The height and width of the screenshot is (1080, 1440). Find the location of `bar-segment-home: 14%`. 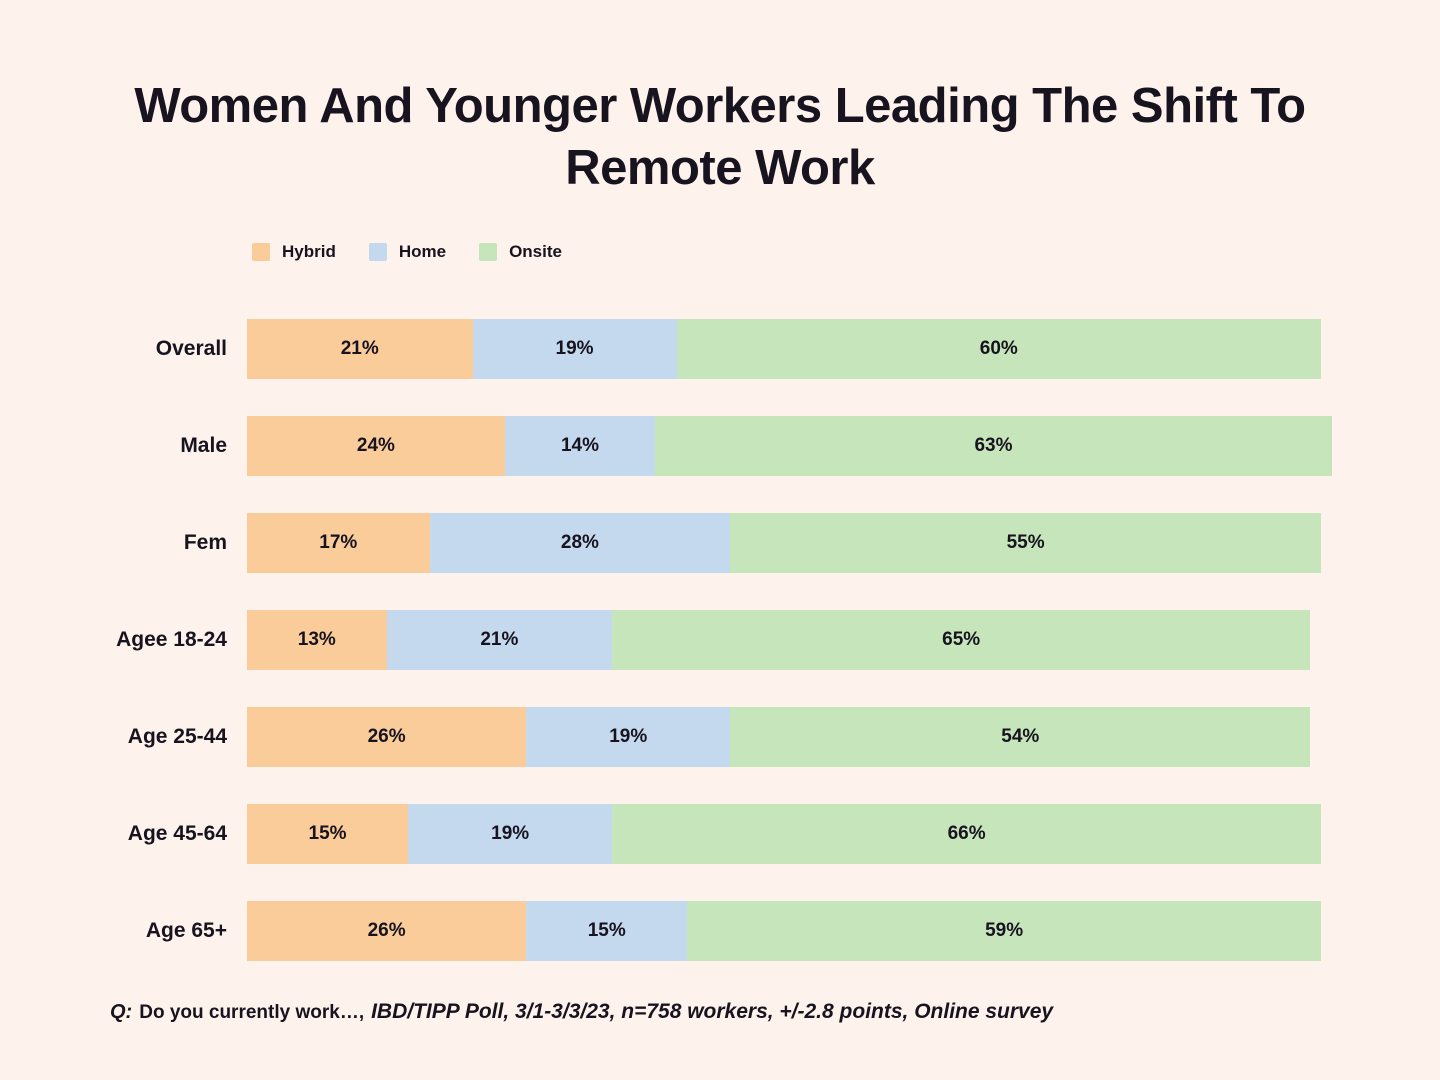

bar-segment-home: 14% is located at coordinates (580, 446).